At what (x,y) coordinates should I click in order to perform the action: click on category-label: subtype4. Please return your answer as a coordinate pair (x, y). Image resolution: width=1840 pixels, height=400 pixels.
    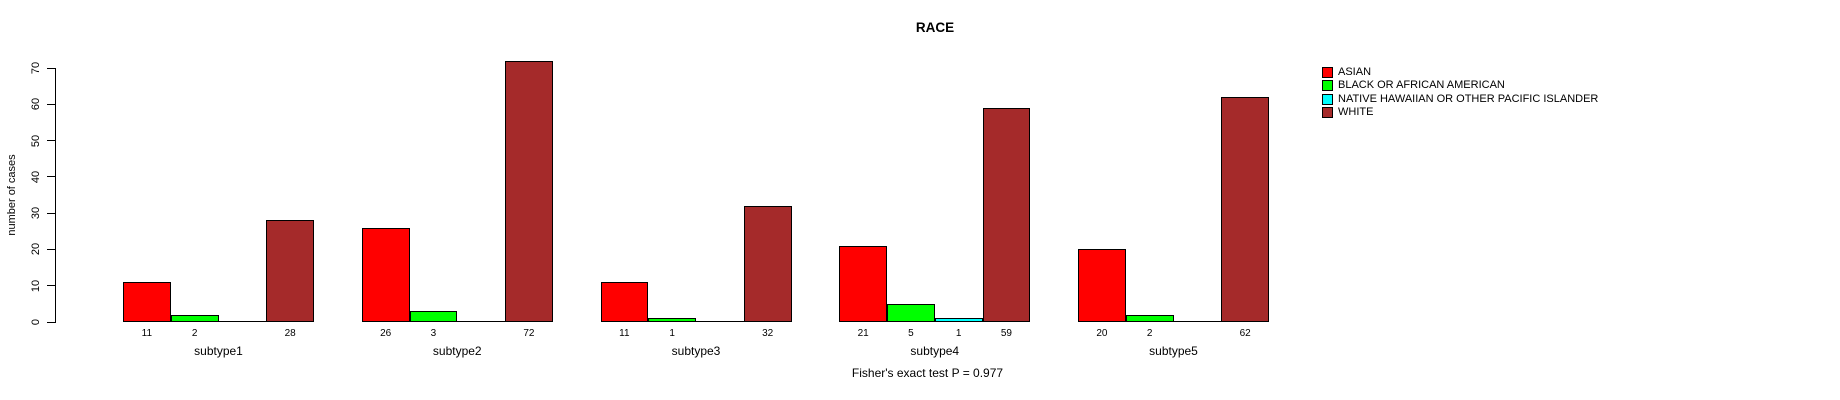
    Looking at the image, I should click on (935, 351).